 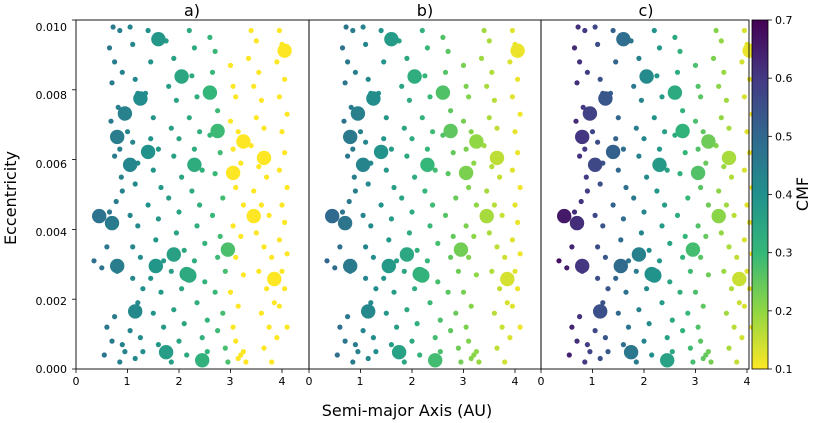 What do you see at coordinates (230, 381) in the screenshot?
I see `x-tick-label: 3` at bounding box center [230, 381].